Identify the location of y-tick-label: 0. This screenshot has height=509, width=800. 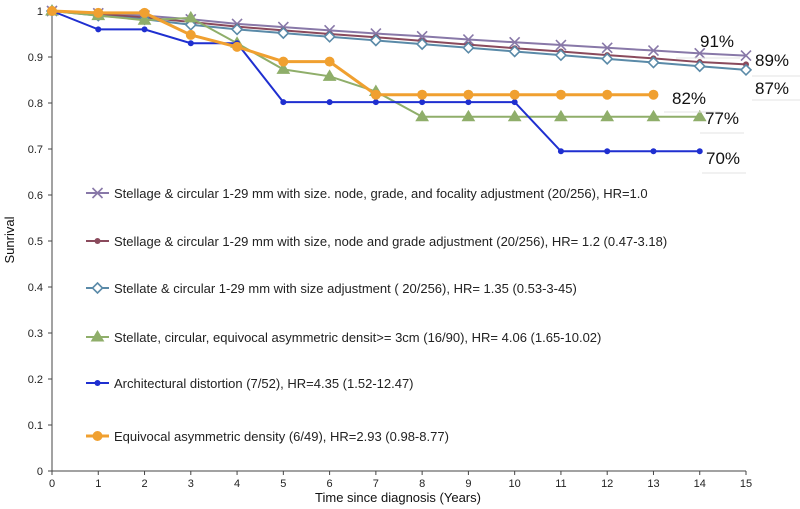
(40, 472).